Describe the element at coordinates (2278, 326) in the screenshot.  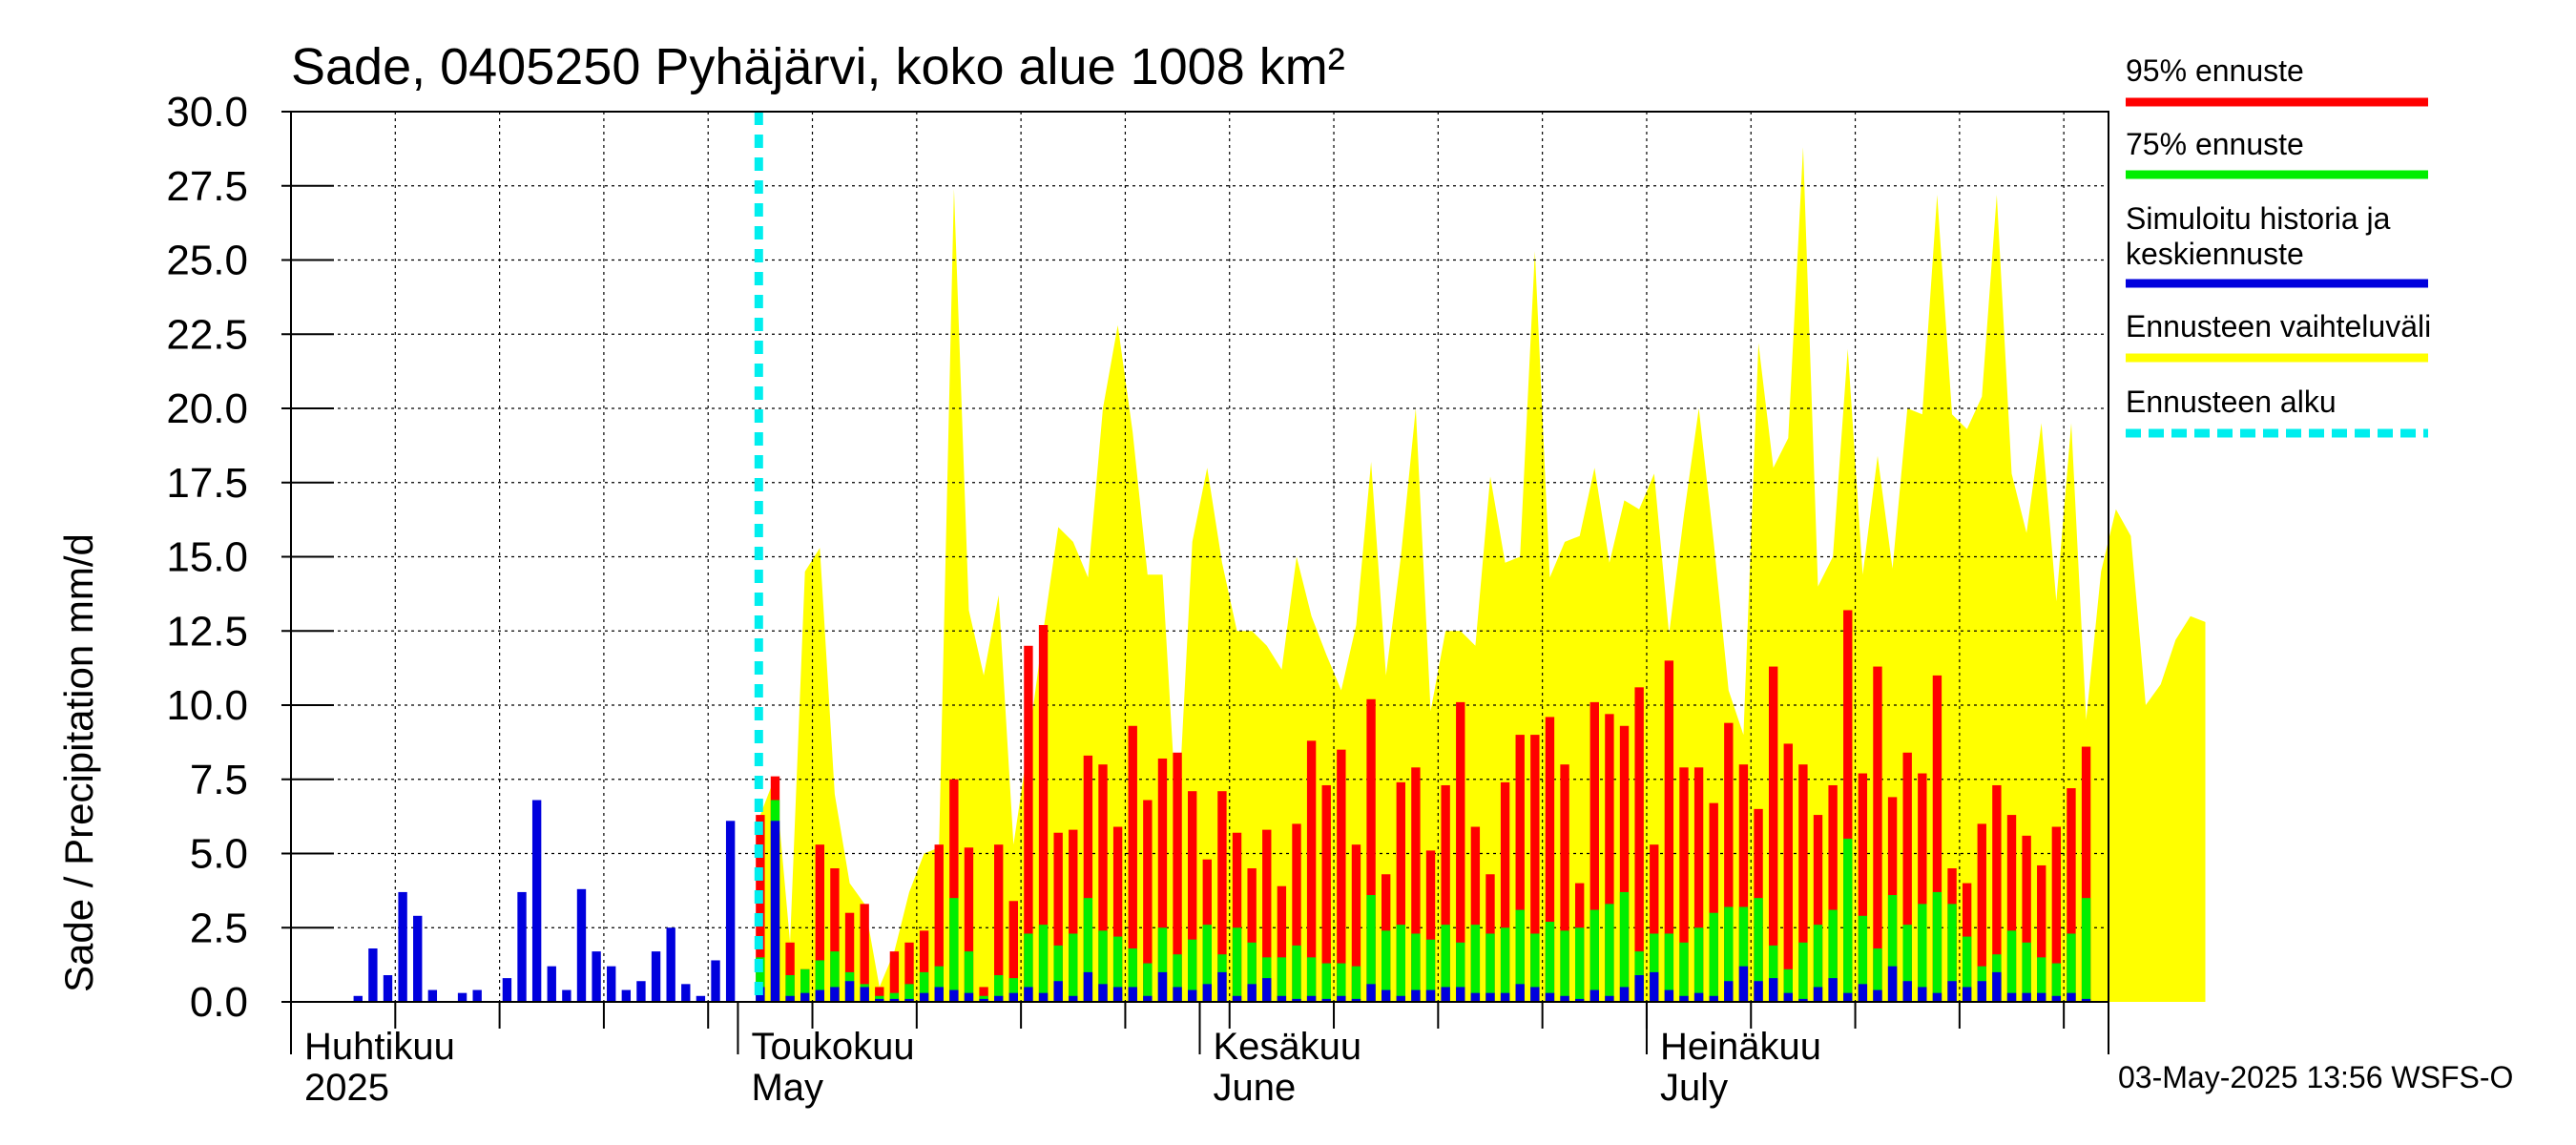
I see `legend-label: Ennusteen vaihteluväli` at that location.